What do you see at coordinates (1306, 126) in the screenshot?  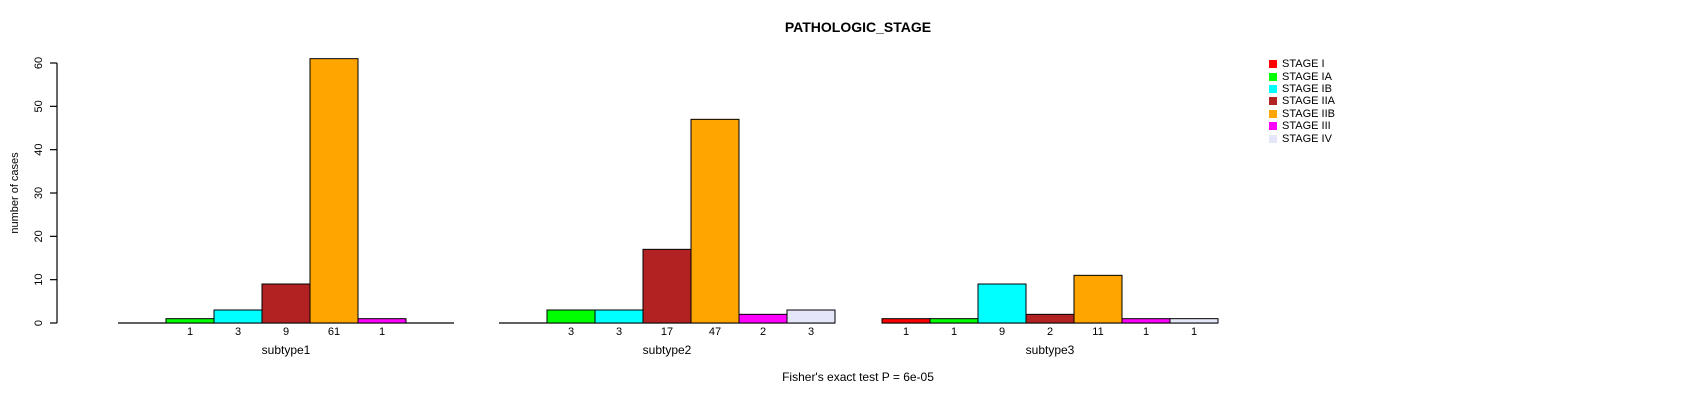 I see `legend-label: STAGE III` at bounding box center [1306, 126].